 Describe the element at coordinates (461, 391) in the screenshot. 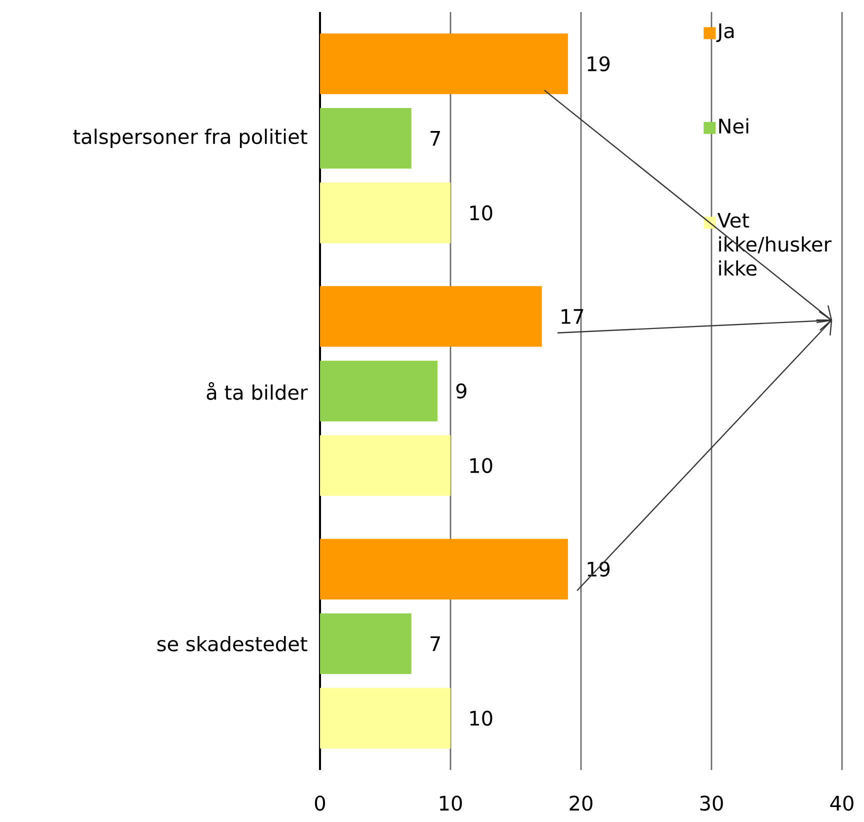

I see `data-label: 9` at that location.